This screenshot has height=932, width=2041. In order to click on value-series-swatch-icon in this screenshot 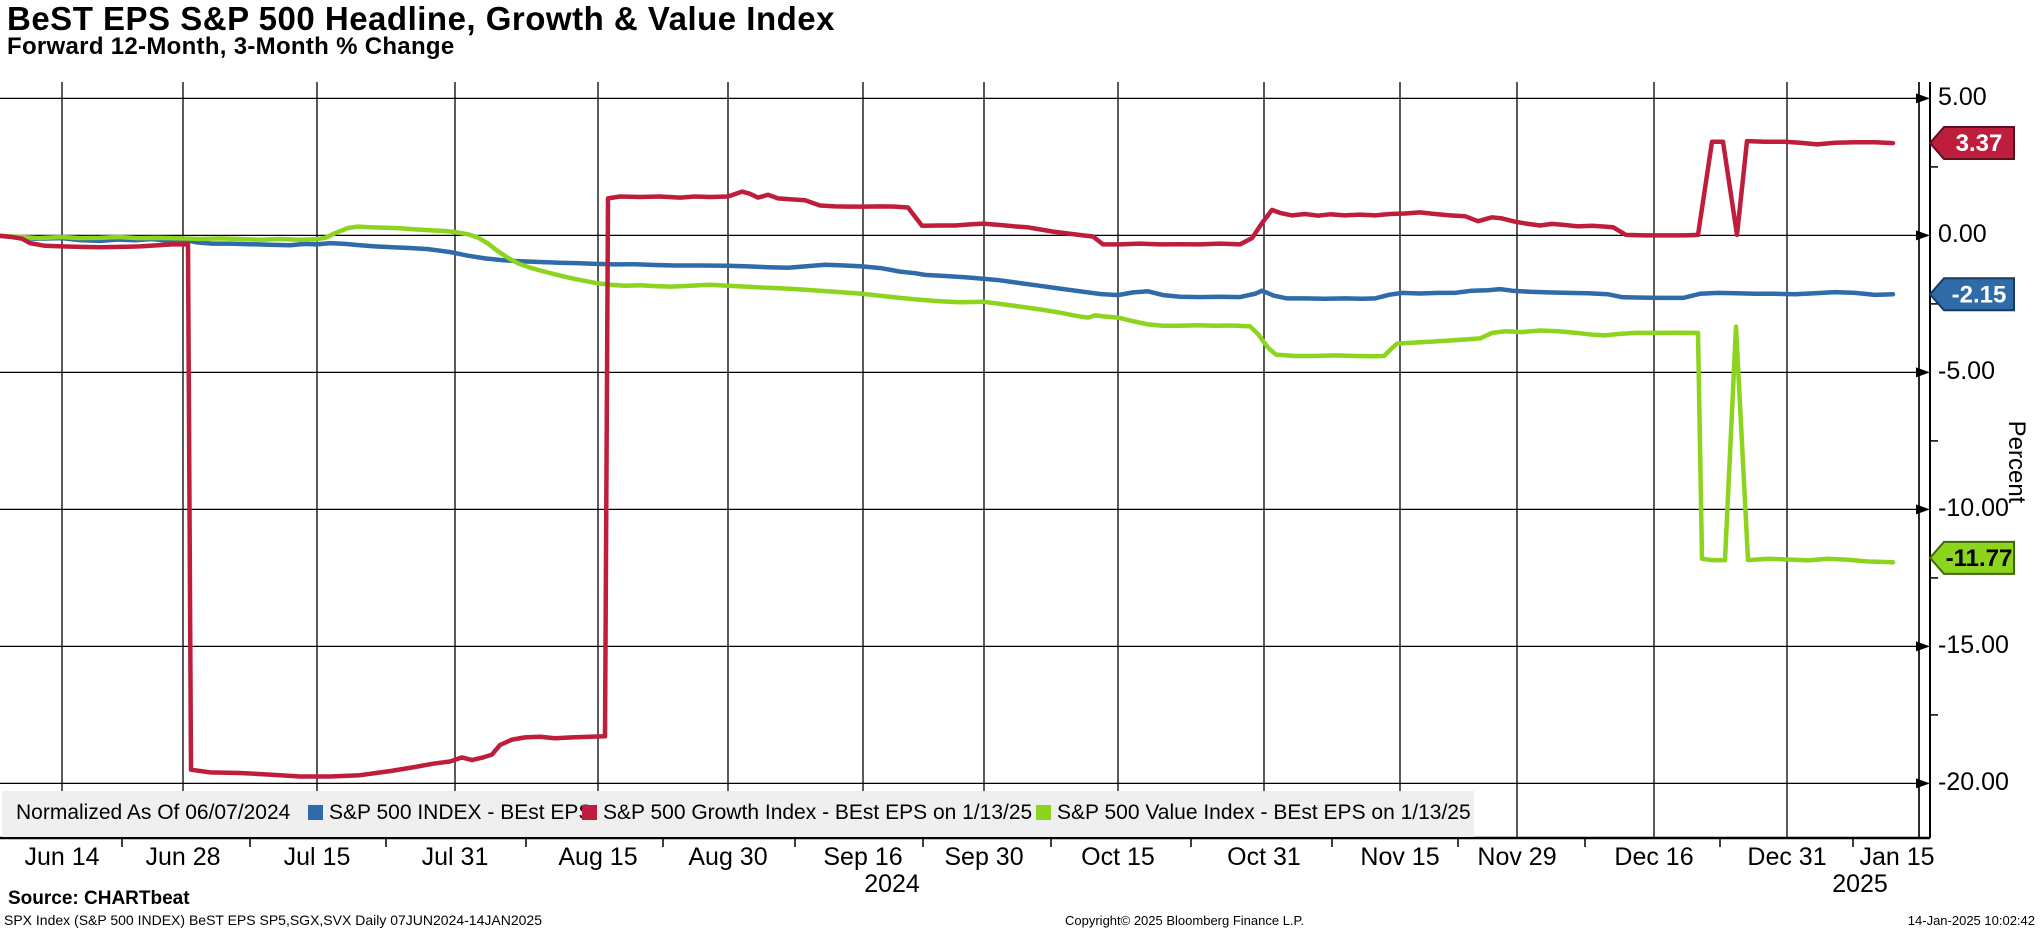, I will do `click(1043, 812)`.